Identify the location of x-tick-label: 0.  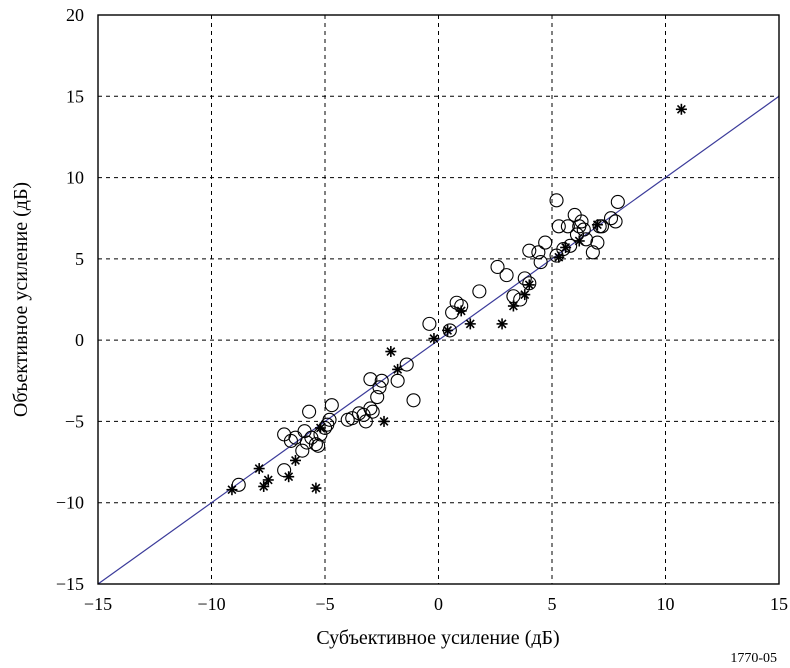
(438, 604).